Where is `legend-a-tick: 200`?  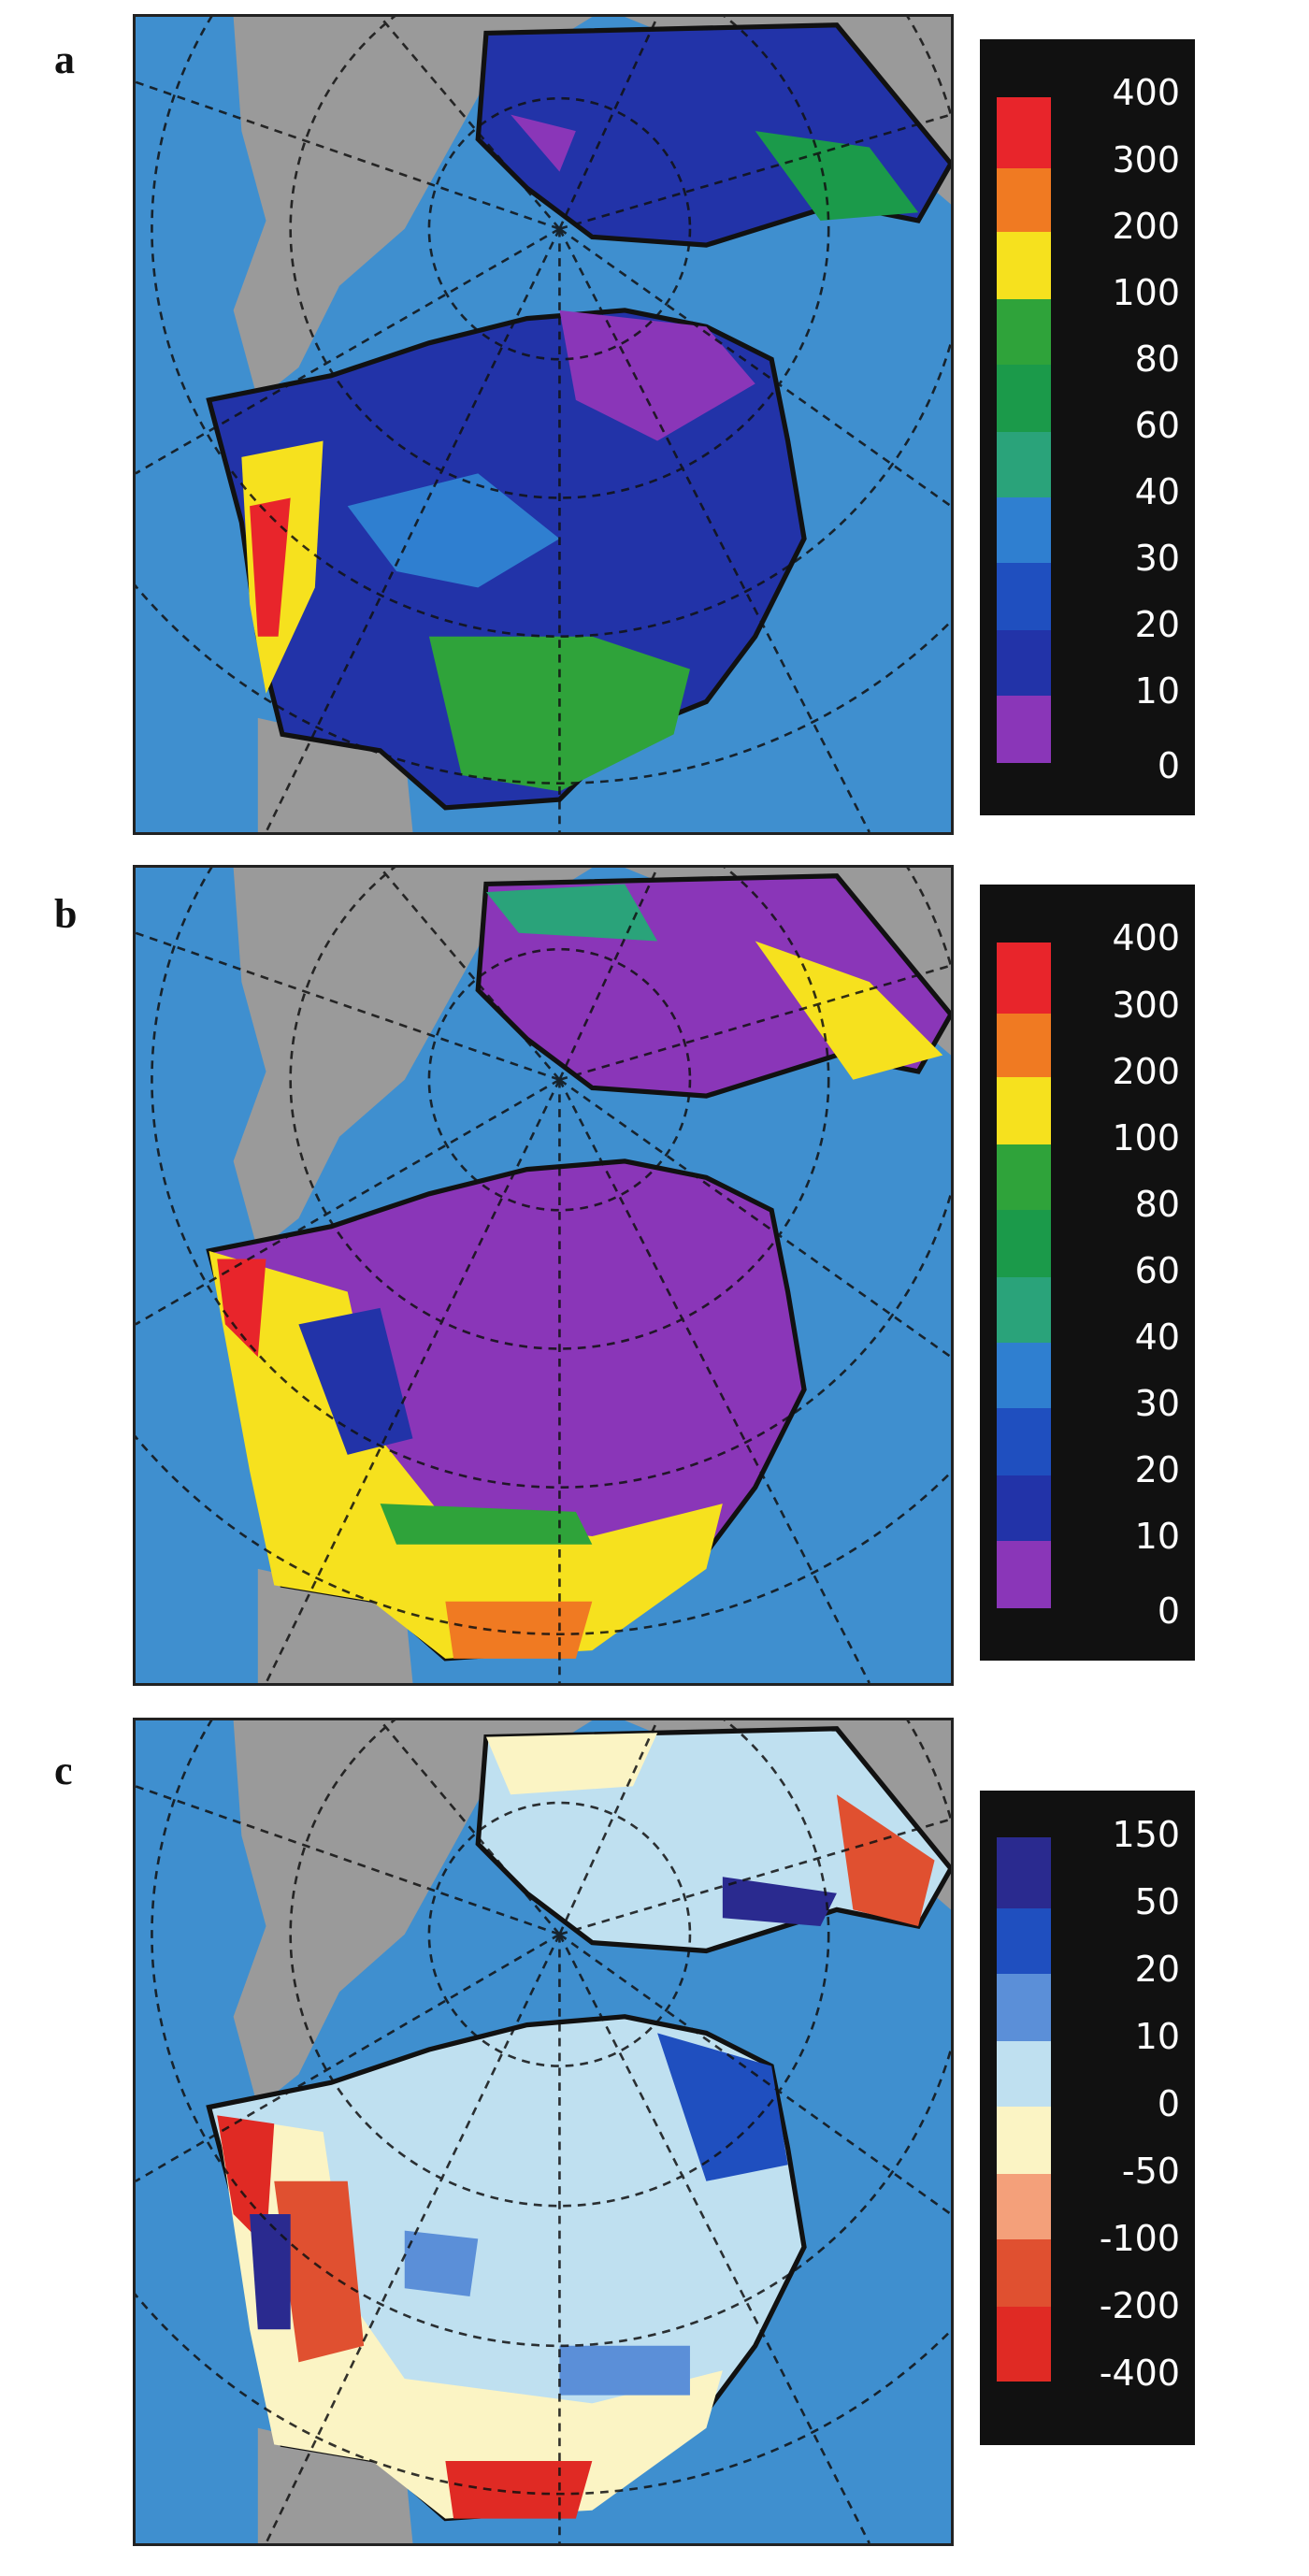 legend-a-tick: 200 is located at coordinates (1146, 227).